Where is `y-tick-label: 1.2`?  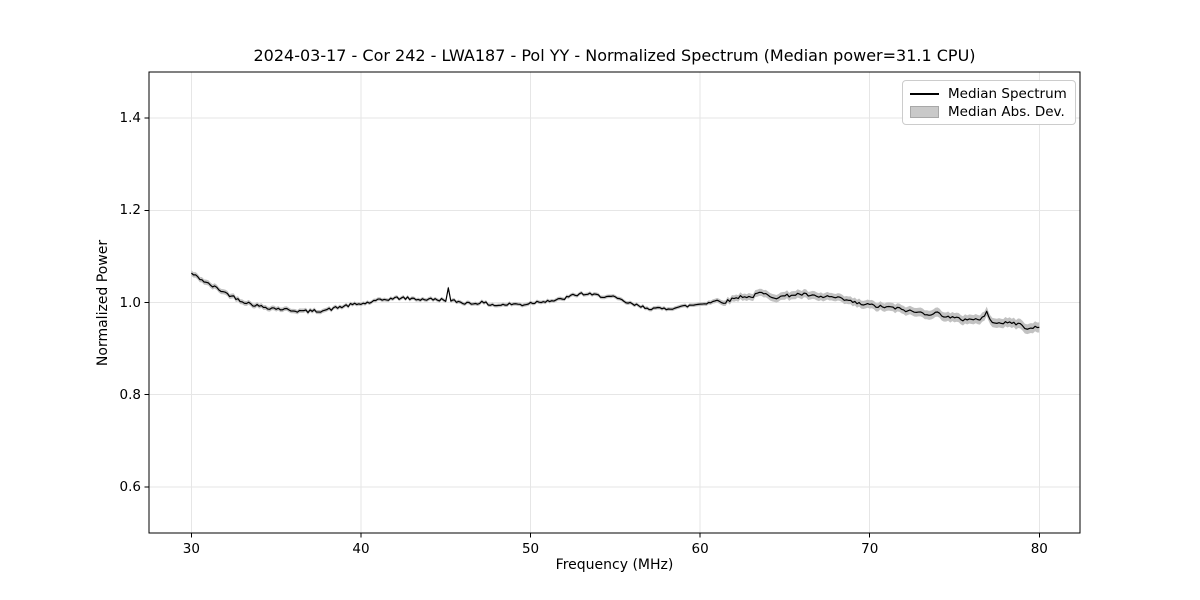
y-tick-label: 1.2 is located at coordinates (130, 210).